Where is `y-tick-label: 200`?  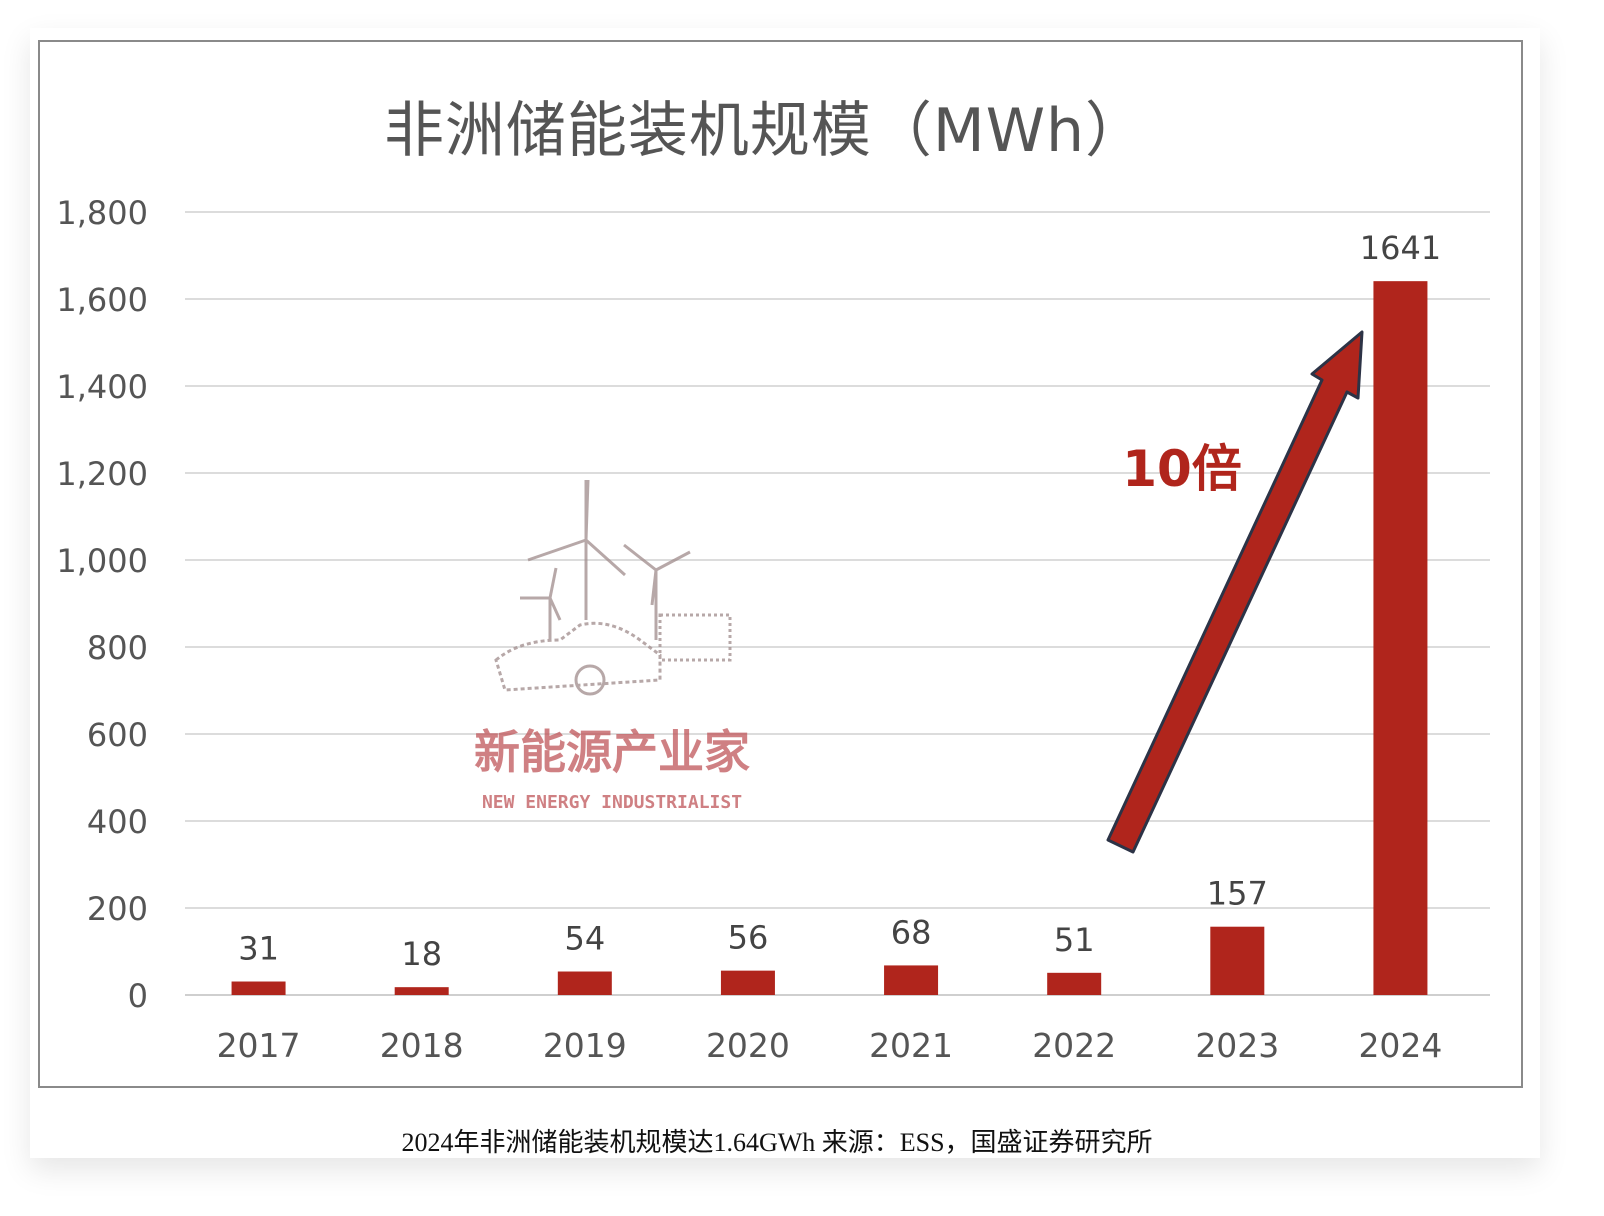 y-tick-label: 200 is located at coordinates (117, 909).